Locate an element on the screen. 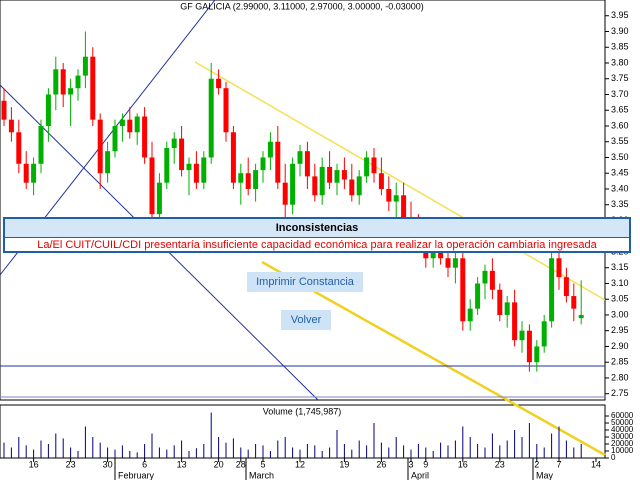 This screenshot has height=480, width=640. y-tick-label: 2.80 is located at coordinates (620, 377).